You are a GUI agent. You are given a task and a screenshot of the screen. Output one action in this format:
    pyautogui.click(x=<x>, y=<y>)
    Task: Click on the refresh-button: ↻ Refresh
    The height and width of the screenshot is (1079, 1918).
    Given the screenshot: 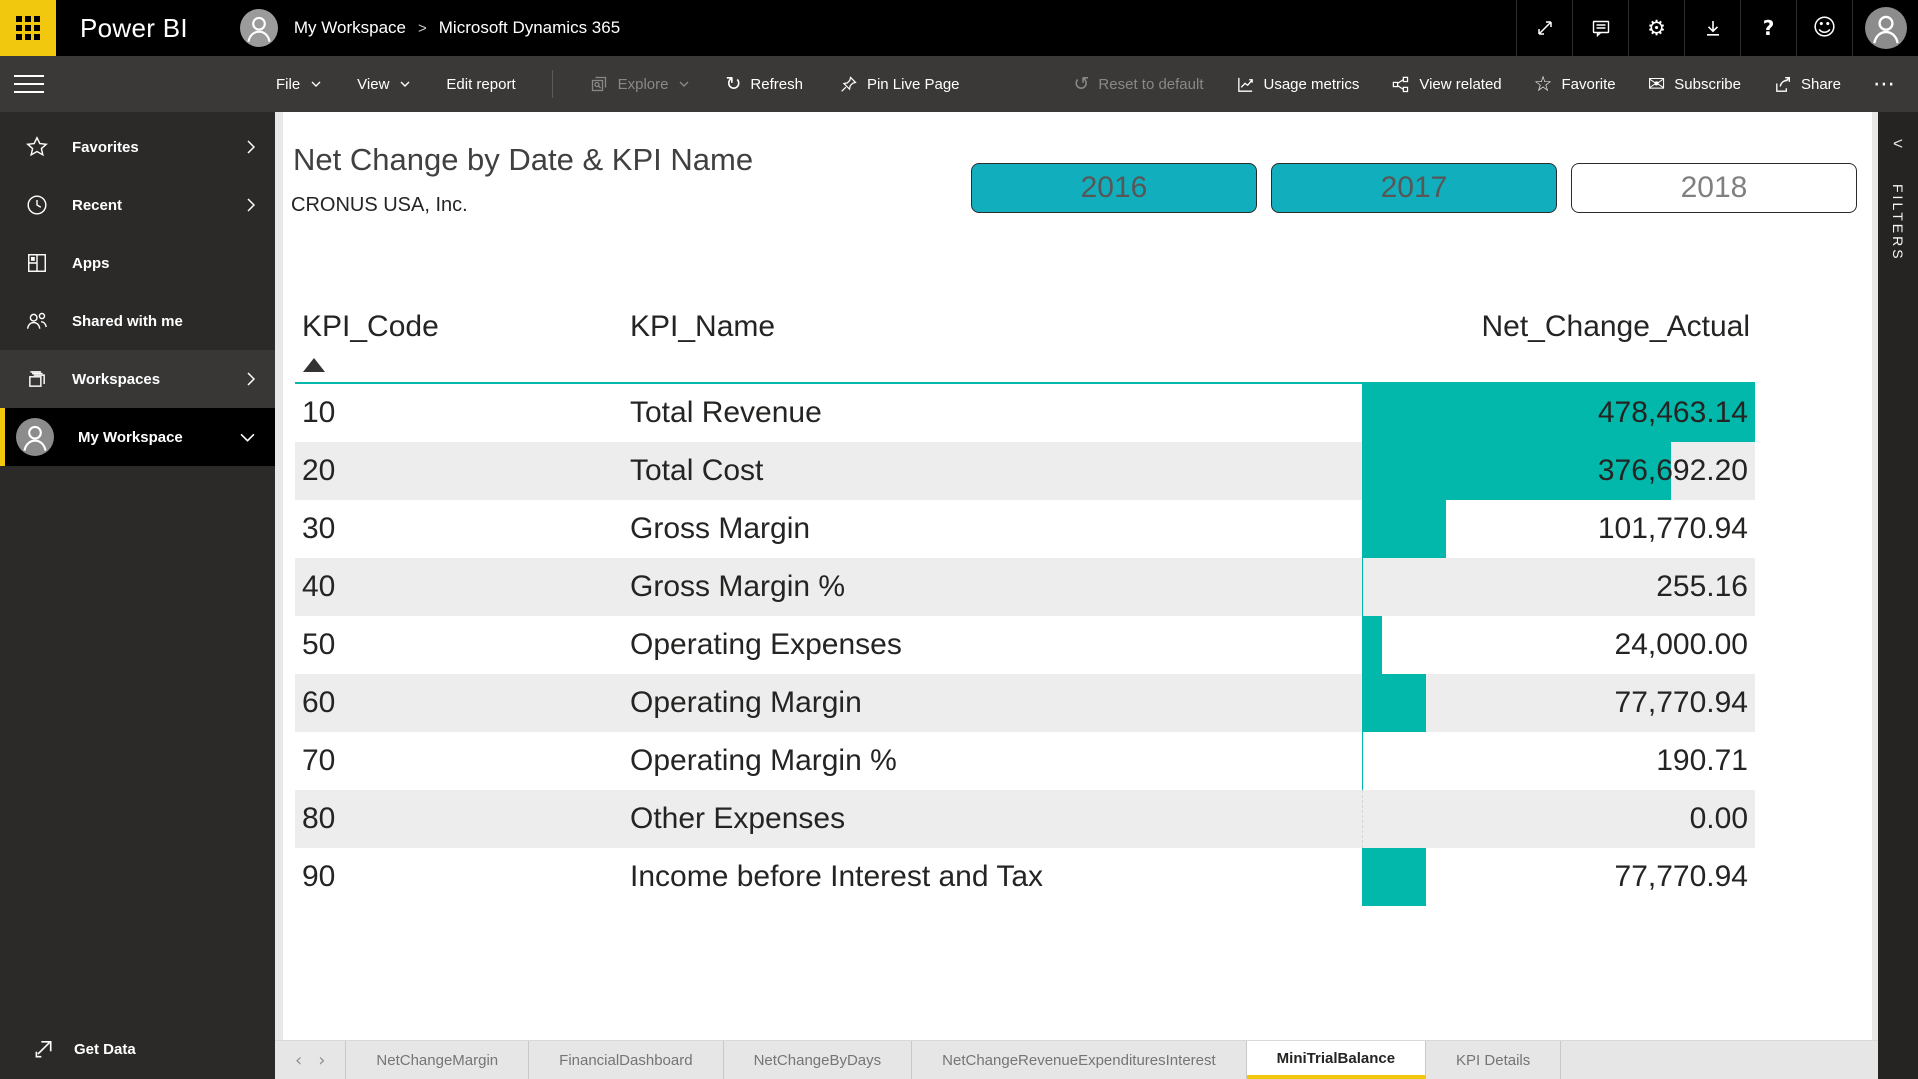 What is the action you would take?
    pyautogui.click(x=764, y=83)
    